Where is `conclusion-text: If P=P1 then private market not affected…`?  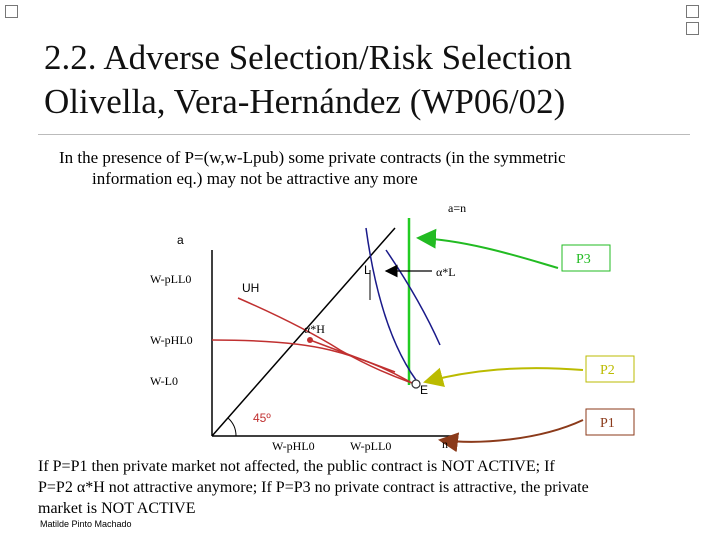 conclusion-text: If P=P1 then private market not affected… is located at coordinates (363, 487).